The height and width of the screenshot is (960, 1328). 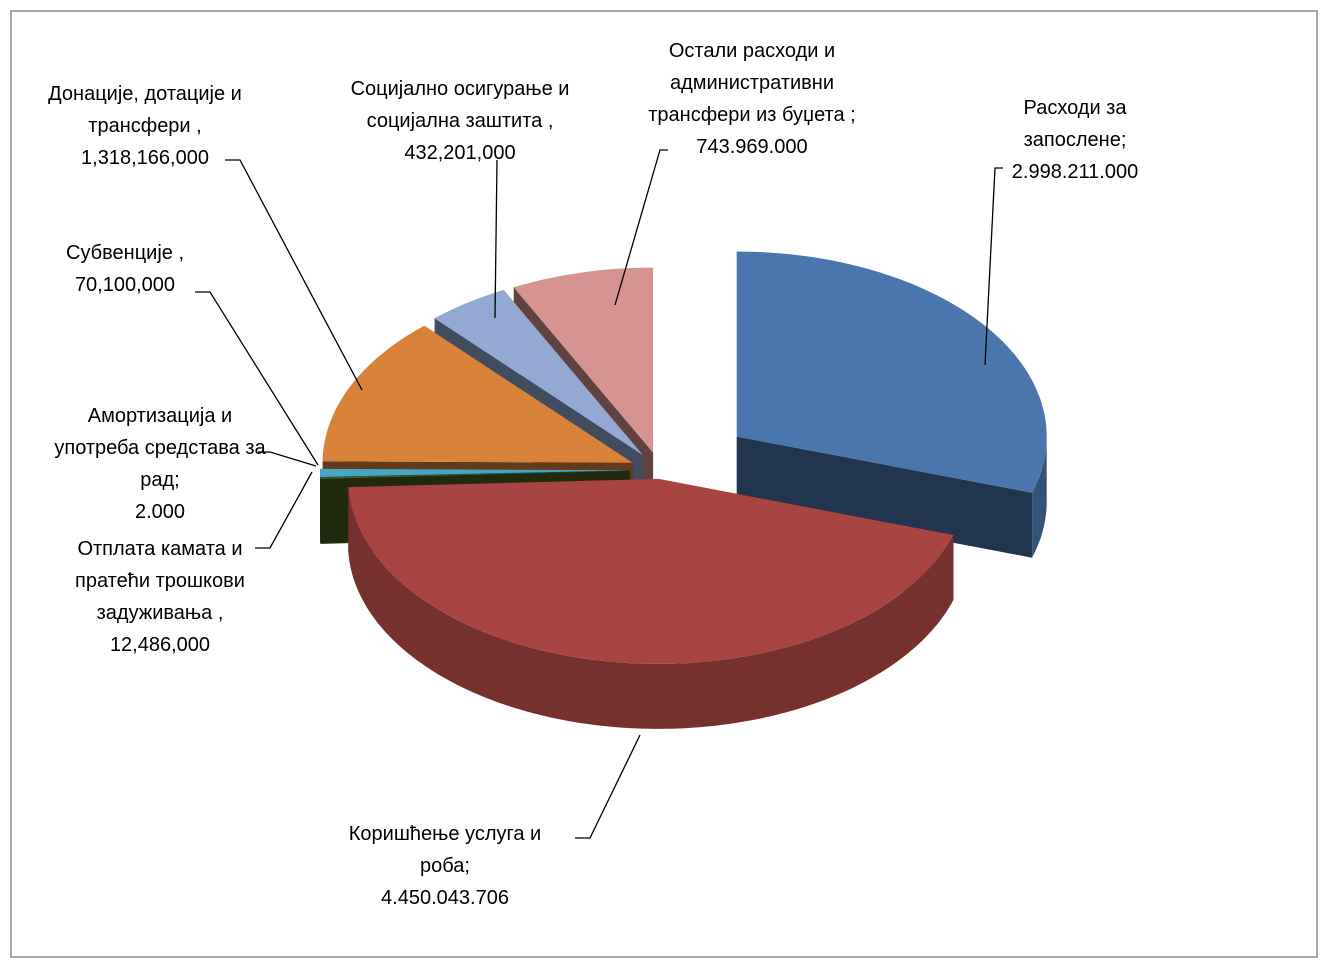 I want to click on data-label: Коришћење услуга и роба; 4.450.043.706, so click(x=445, y=866).